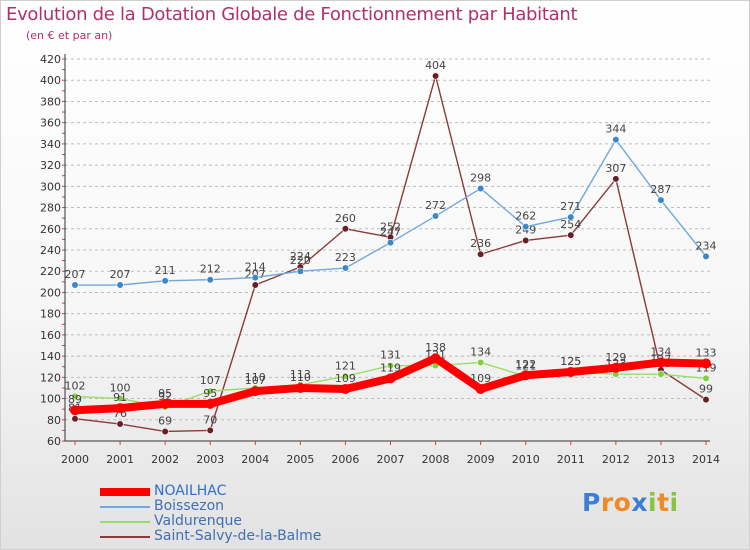  I want to click on data-label: 119, so click(390, 367).